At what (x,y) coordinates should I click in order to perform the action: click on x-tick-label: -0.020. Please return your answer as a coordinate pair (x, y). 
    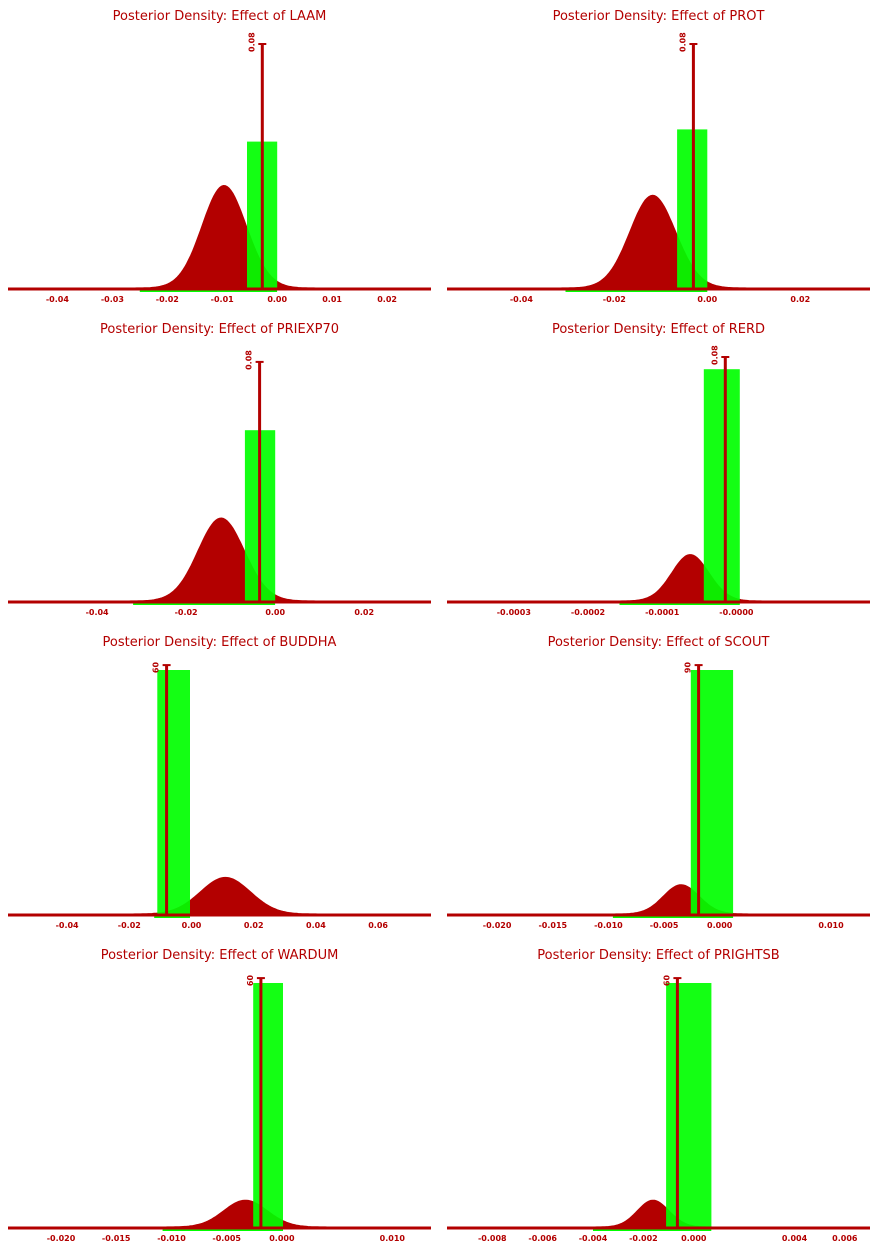
    Looking at the image, I should click on (61, 1238).